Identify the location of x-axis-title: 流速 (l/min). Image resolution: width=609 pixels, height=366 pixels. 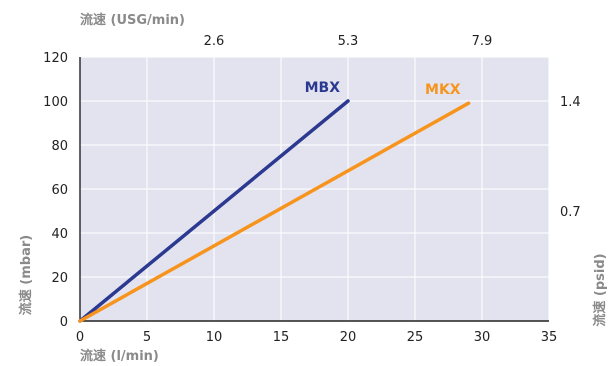
(119, 356).